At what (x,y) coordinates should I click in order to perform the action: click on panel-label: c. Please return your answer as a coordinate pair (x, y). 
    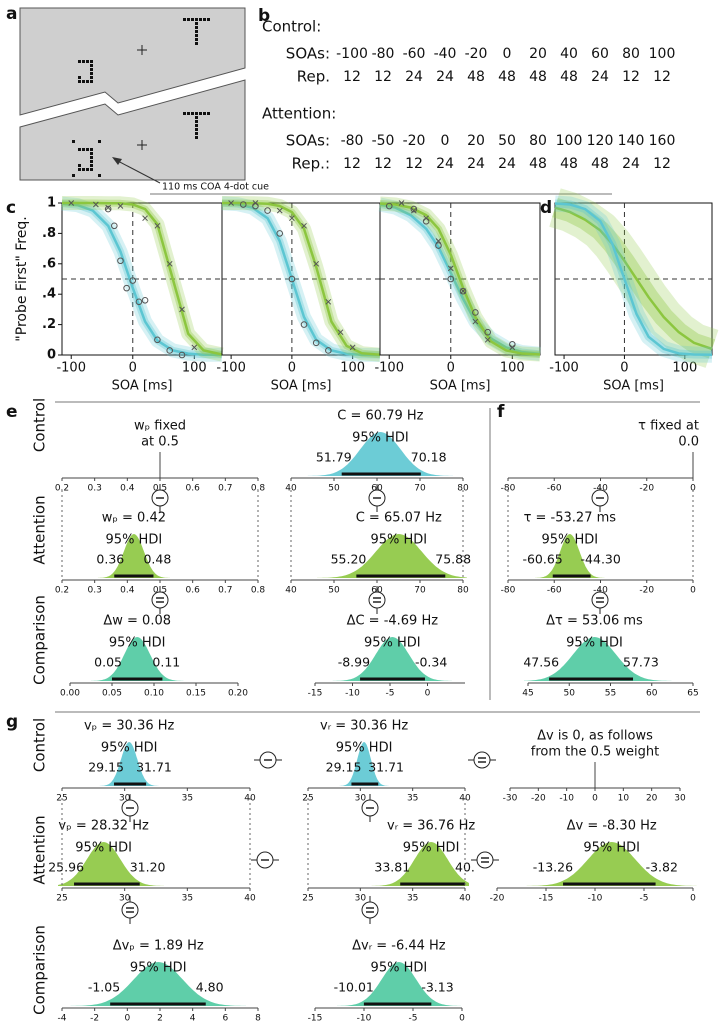
    Looking at the image, I should click on (11, 208).